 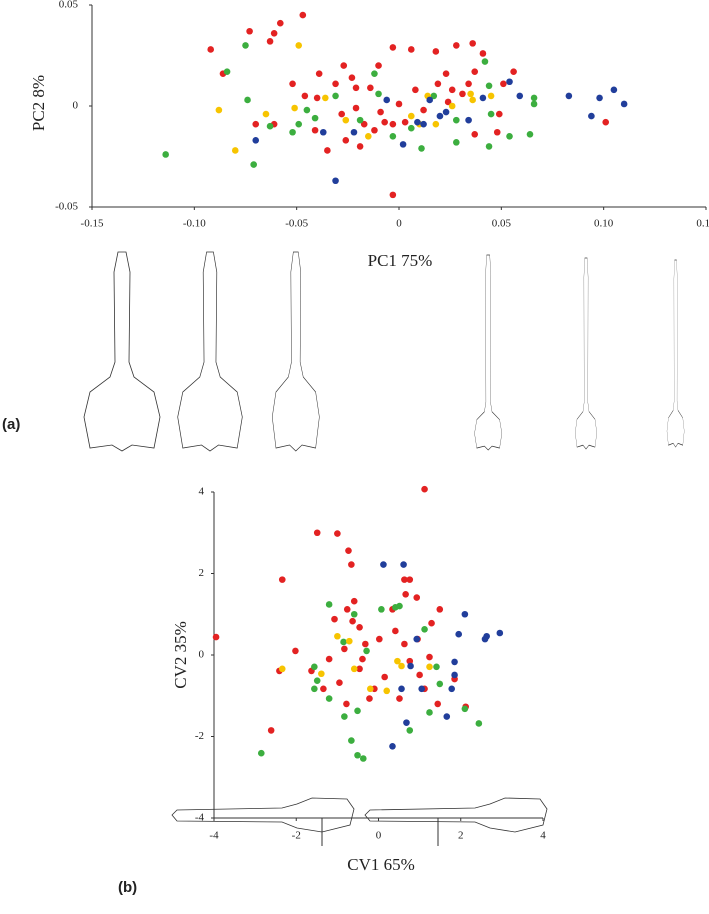 What do you see at coordinates (69, 5) in the screenshot?
I see `y-tick-label: 0.05` at bounding box center [69, 5].